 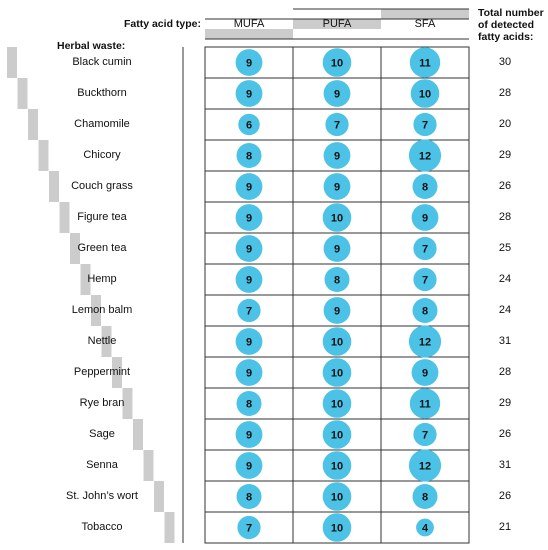 What do you see at coordinates (506, 25) in the screenshot?
I see `total-header-line-2: of detected` at bounding box center [506, 25].